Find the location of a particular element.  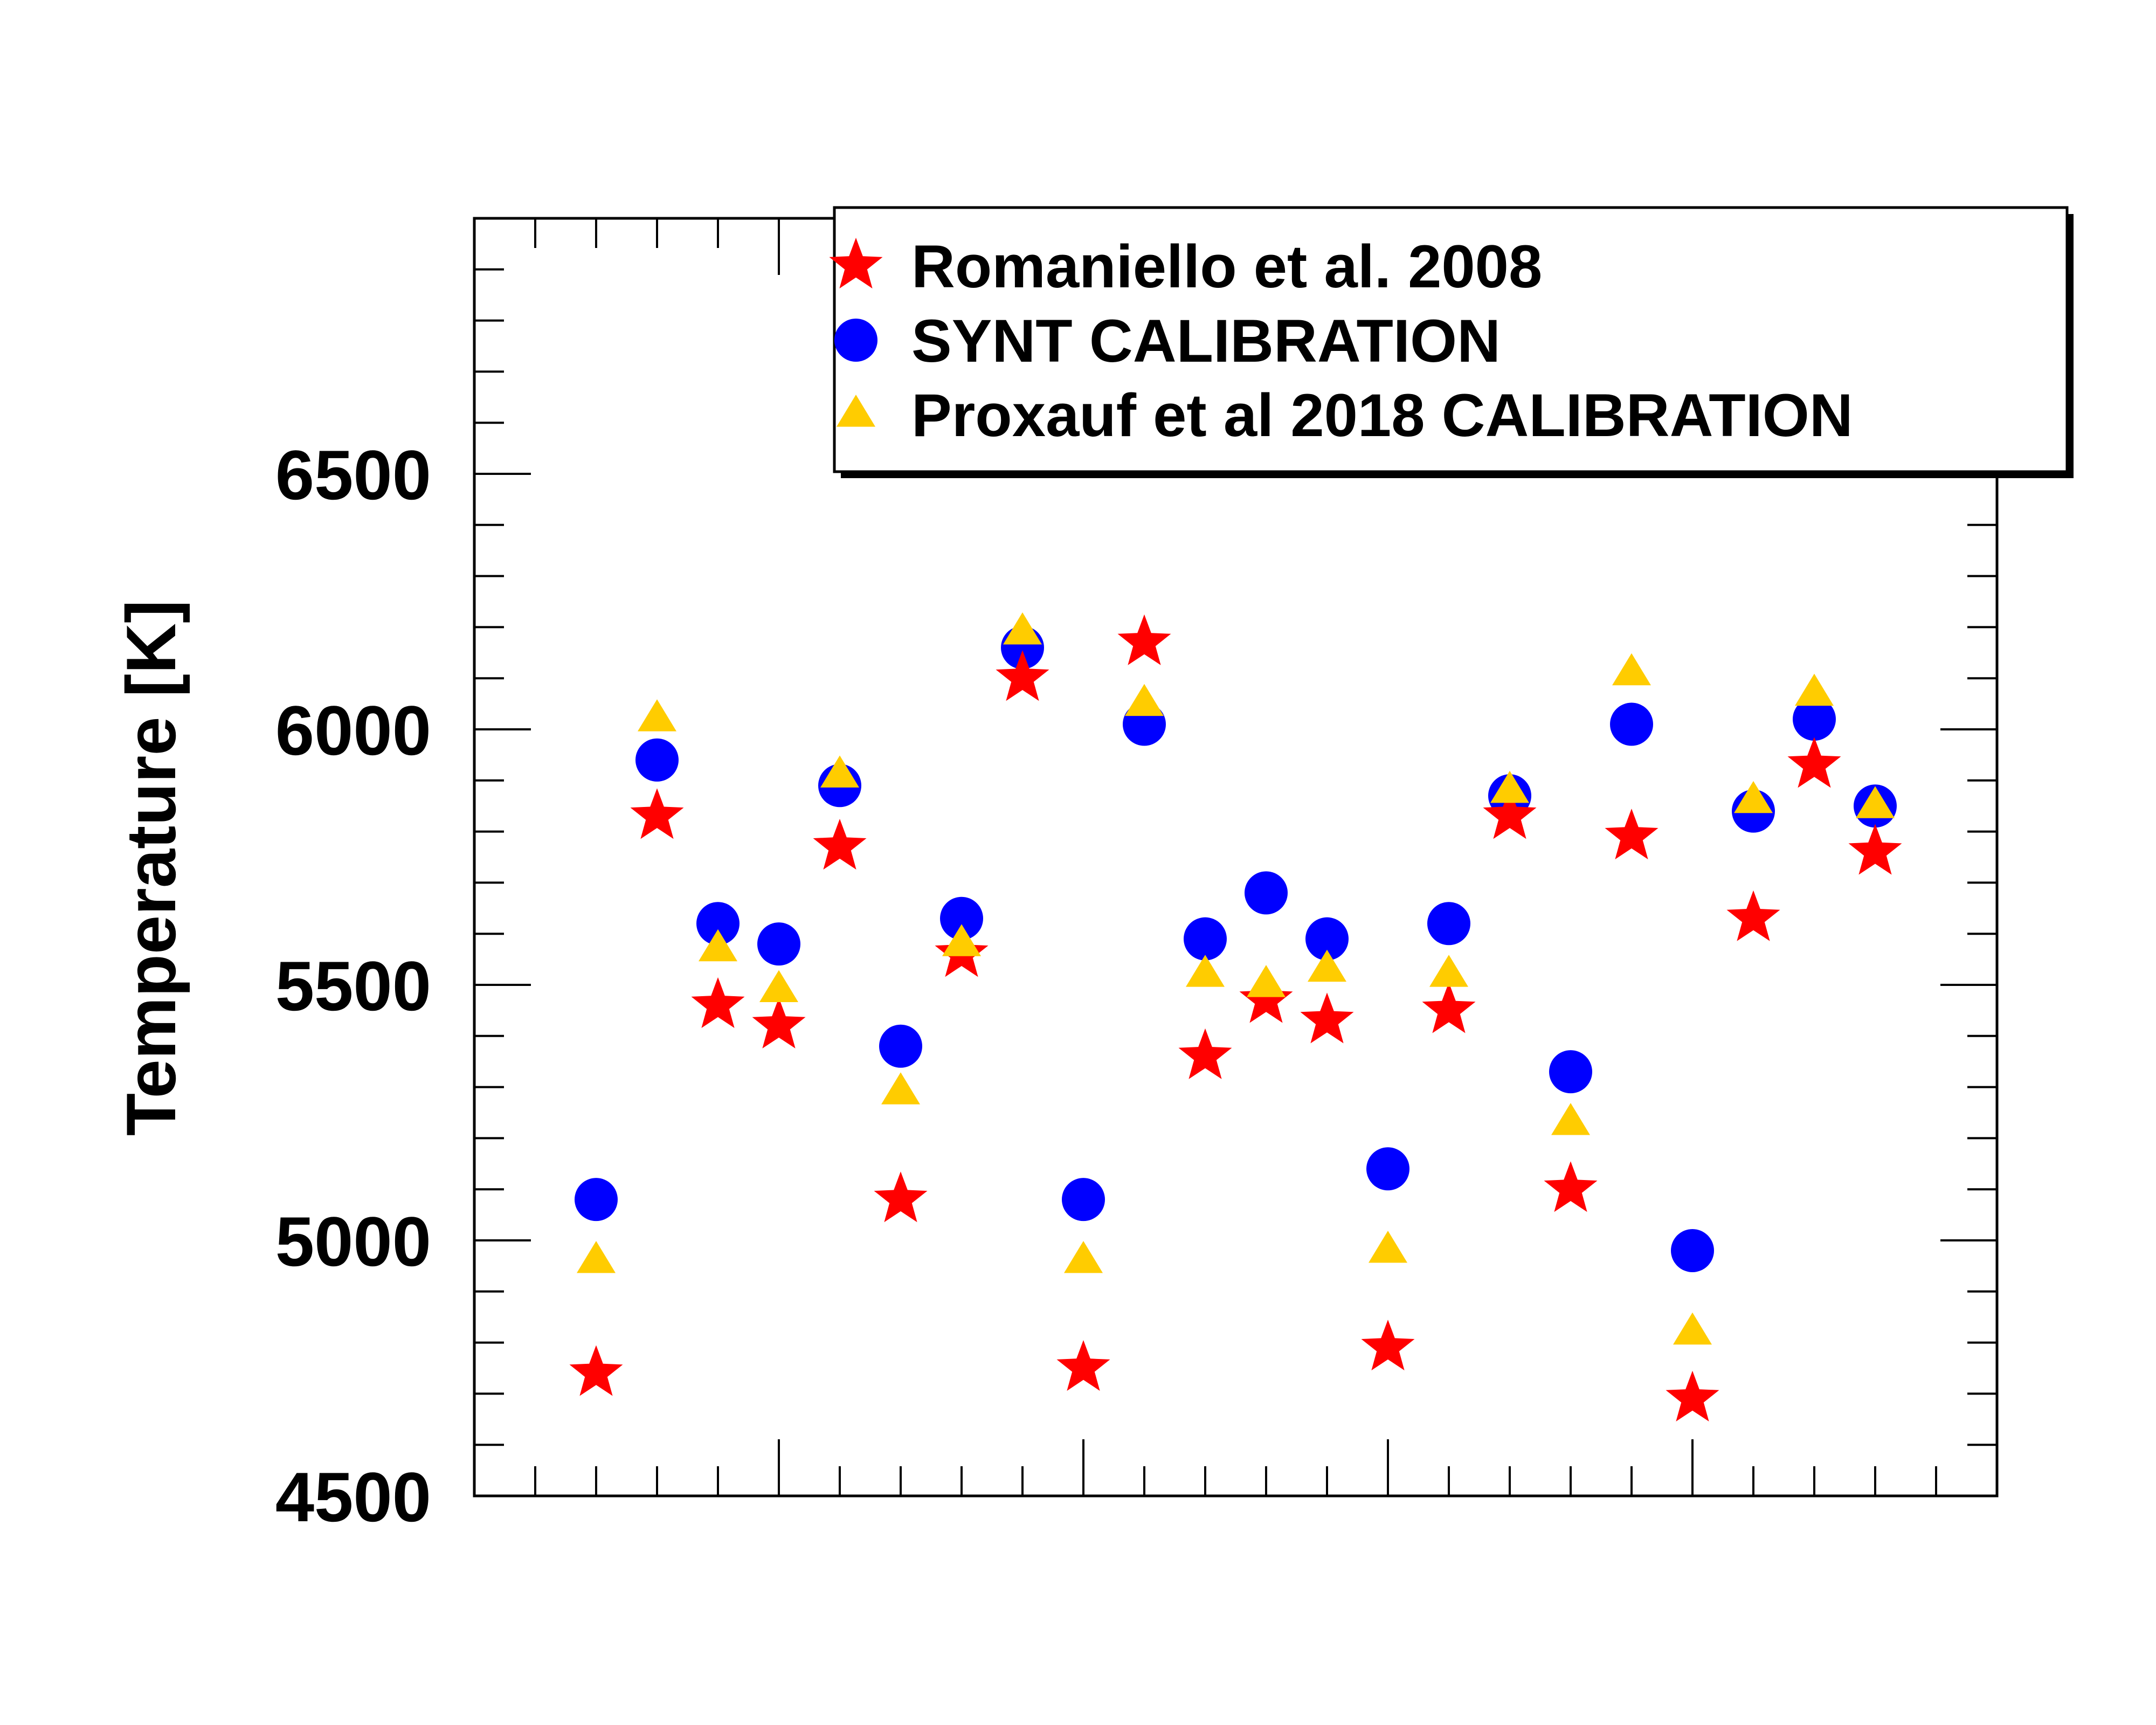

y-tick-labels: 4500 5000 5500 6000 6500 is located at coordinates (353, 986).